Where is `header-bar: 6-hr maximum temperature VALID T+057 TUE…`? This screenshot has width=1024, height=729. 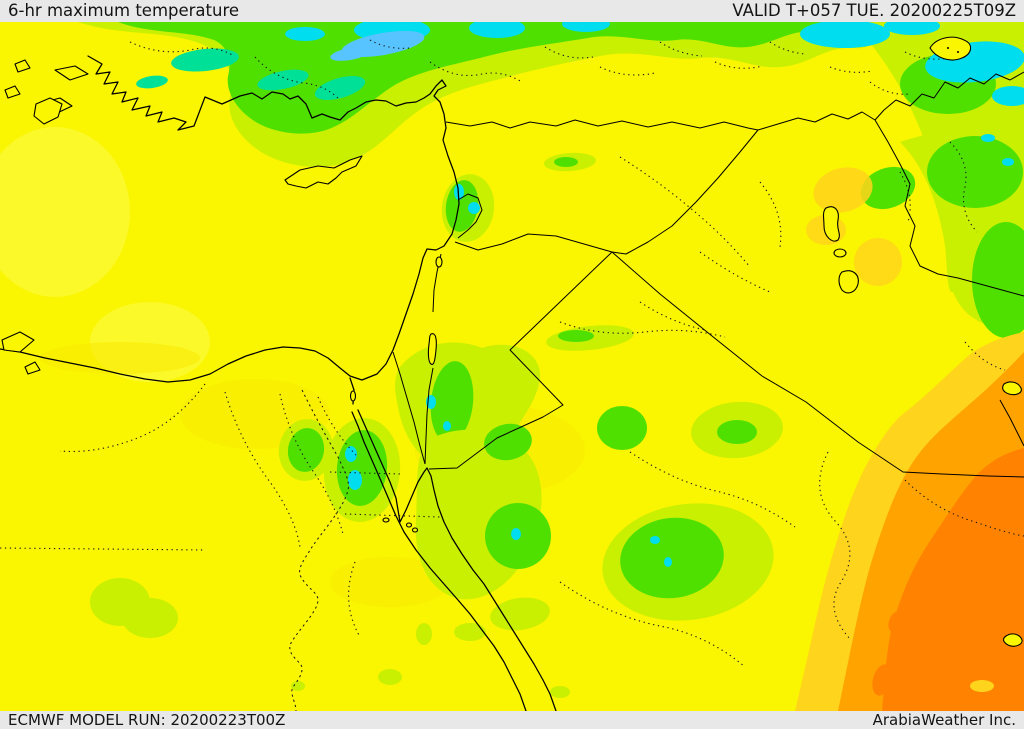 header-bar: 6-hr maximum temperature VALID T+057 TUE… is located at coordinates (512, 11).